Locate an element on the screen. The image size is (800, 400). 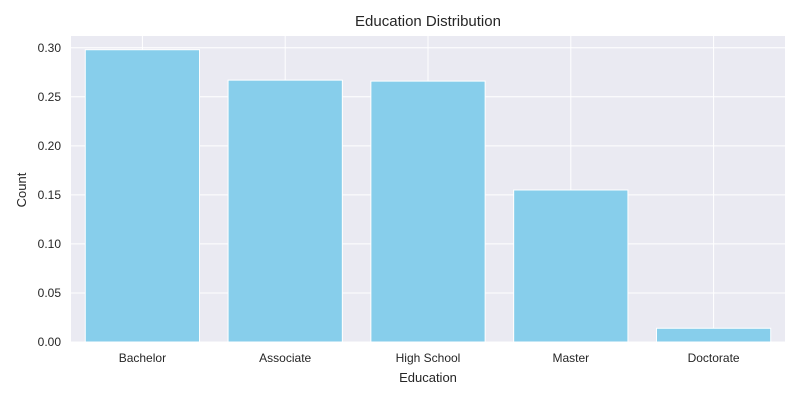
y-tick-label: 0.15 is located at coordinates (50, 195).